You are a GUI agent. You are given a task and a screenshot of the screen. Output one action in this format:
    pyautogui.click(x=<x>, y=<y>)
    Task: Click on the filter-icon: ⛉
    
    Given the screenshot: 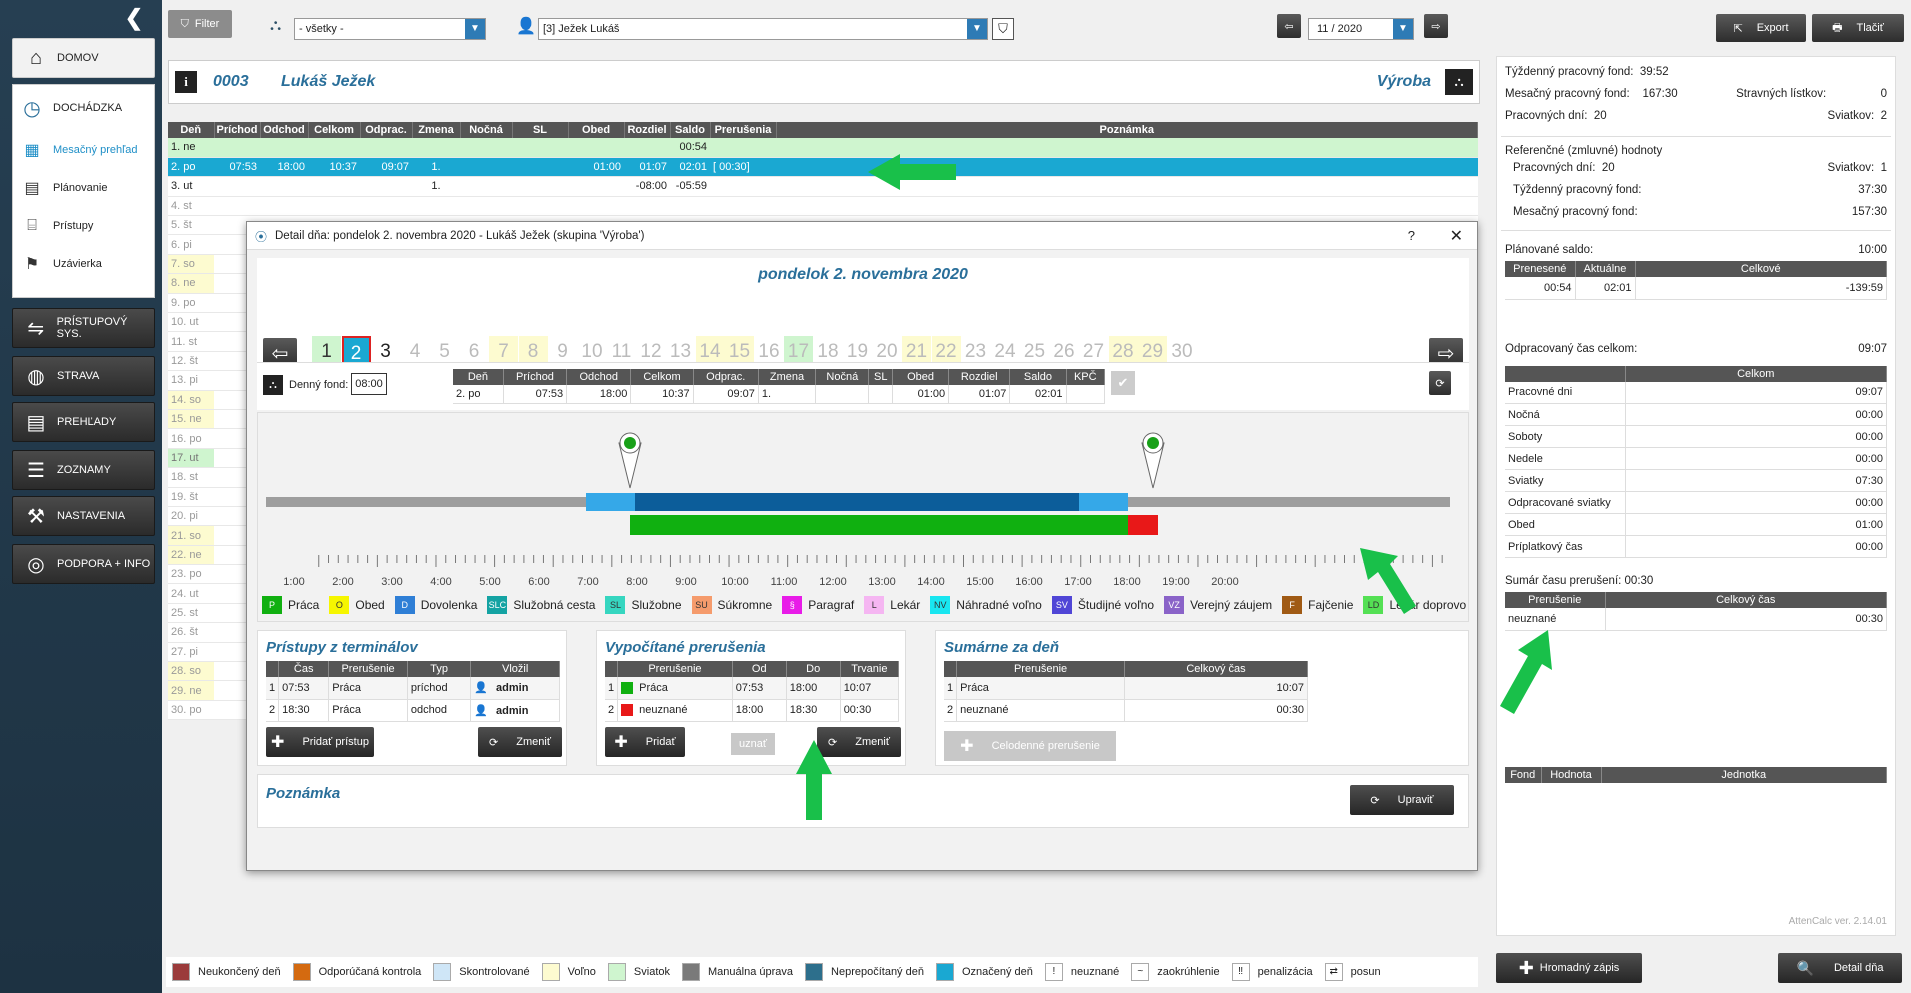 What is the action you would take?
    pyautogui.click(x=1003, y=29)
    